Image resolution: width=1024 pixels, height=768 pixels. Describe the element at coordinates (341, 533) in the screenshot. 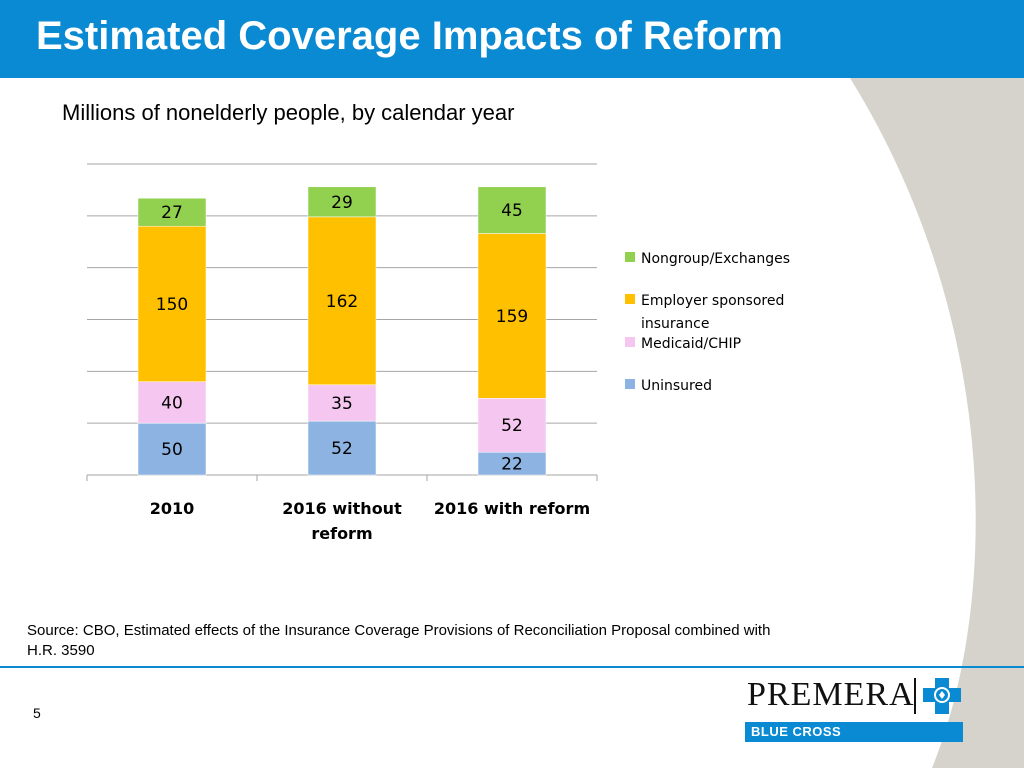

I see `category-label: reform` at that location.